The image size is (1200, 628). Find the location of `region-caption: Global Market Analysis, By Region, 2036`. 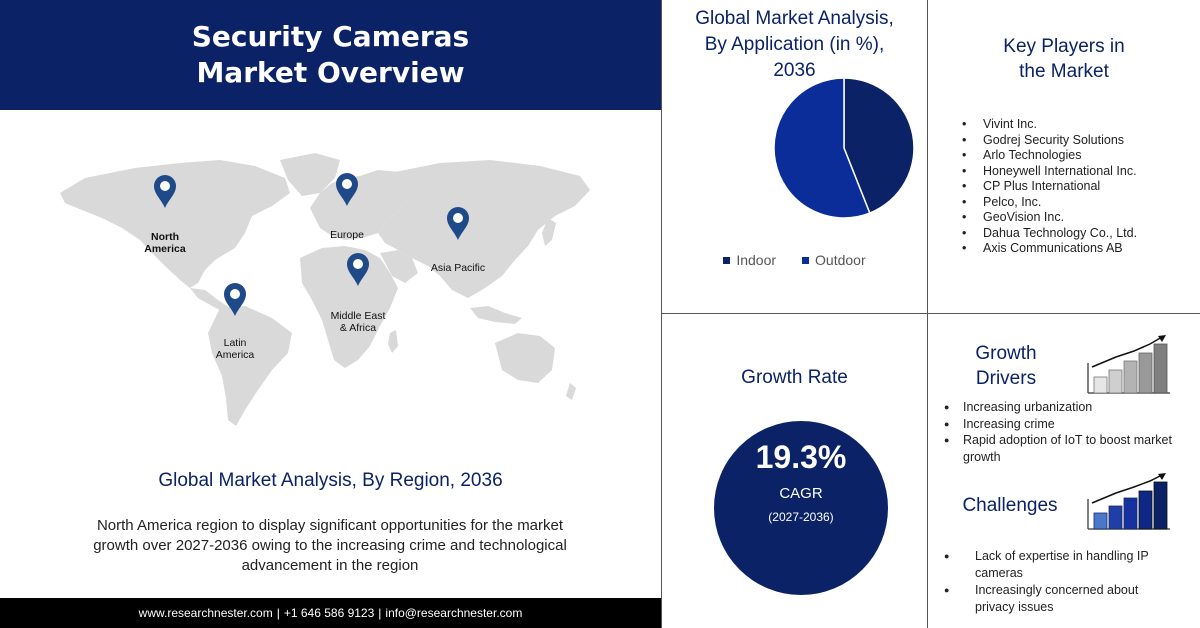

region-caption: Global Market Analysis, By Region, 2036 is located at coordinates (330, 480).